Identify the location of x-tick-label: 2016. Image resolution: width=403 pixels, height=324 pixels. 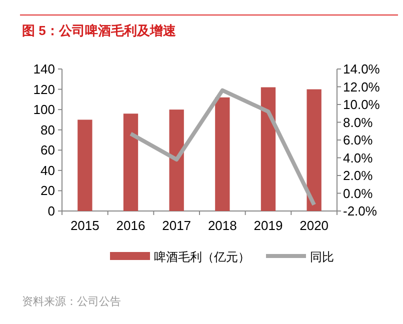
(131, 225).